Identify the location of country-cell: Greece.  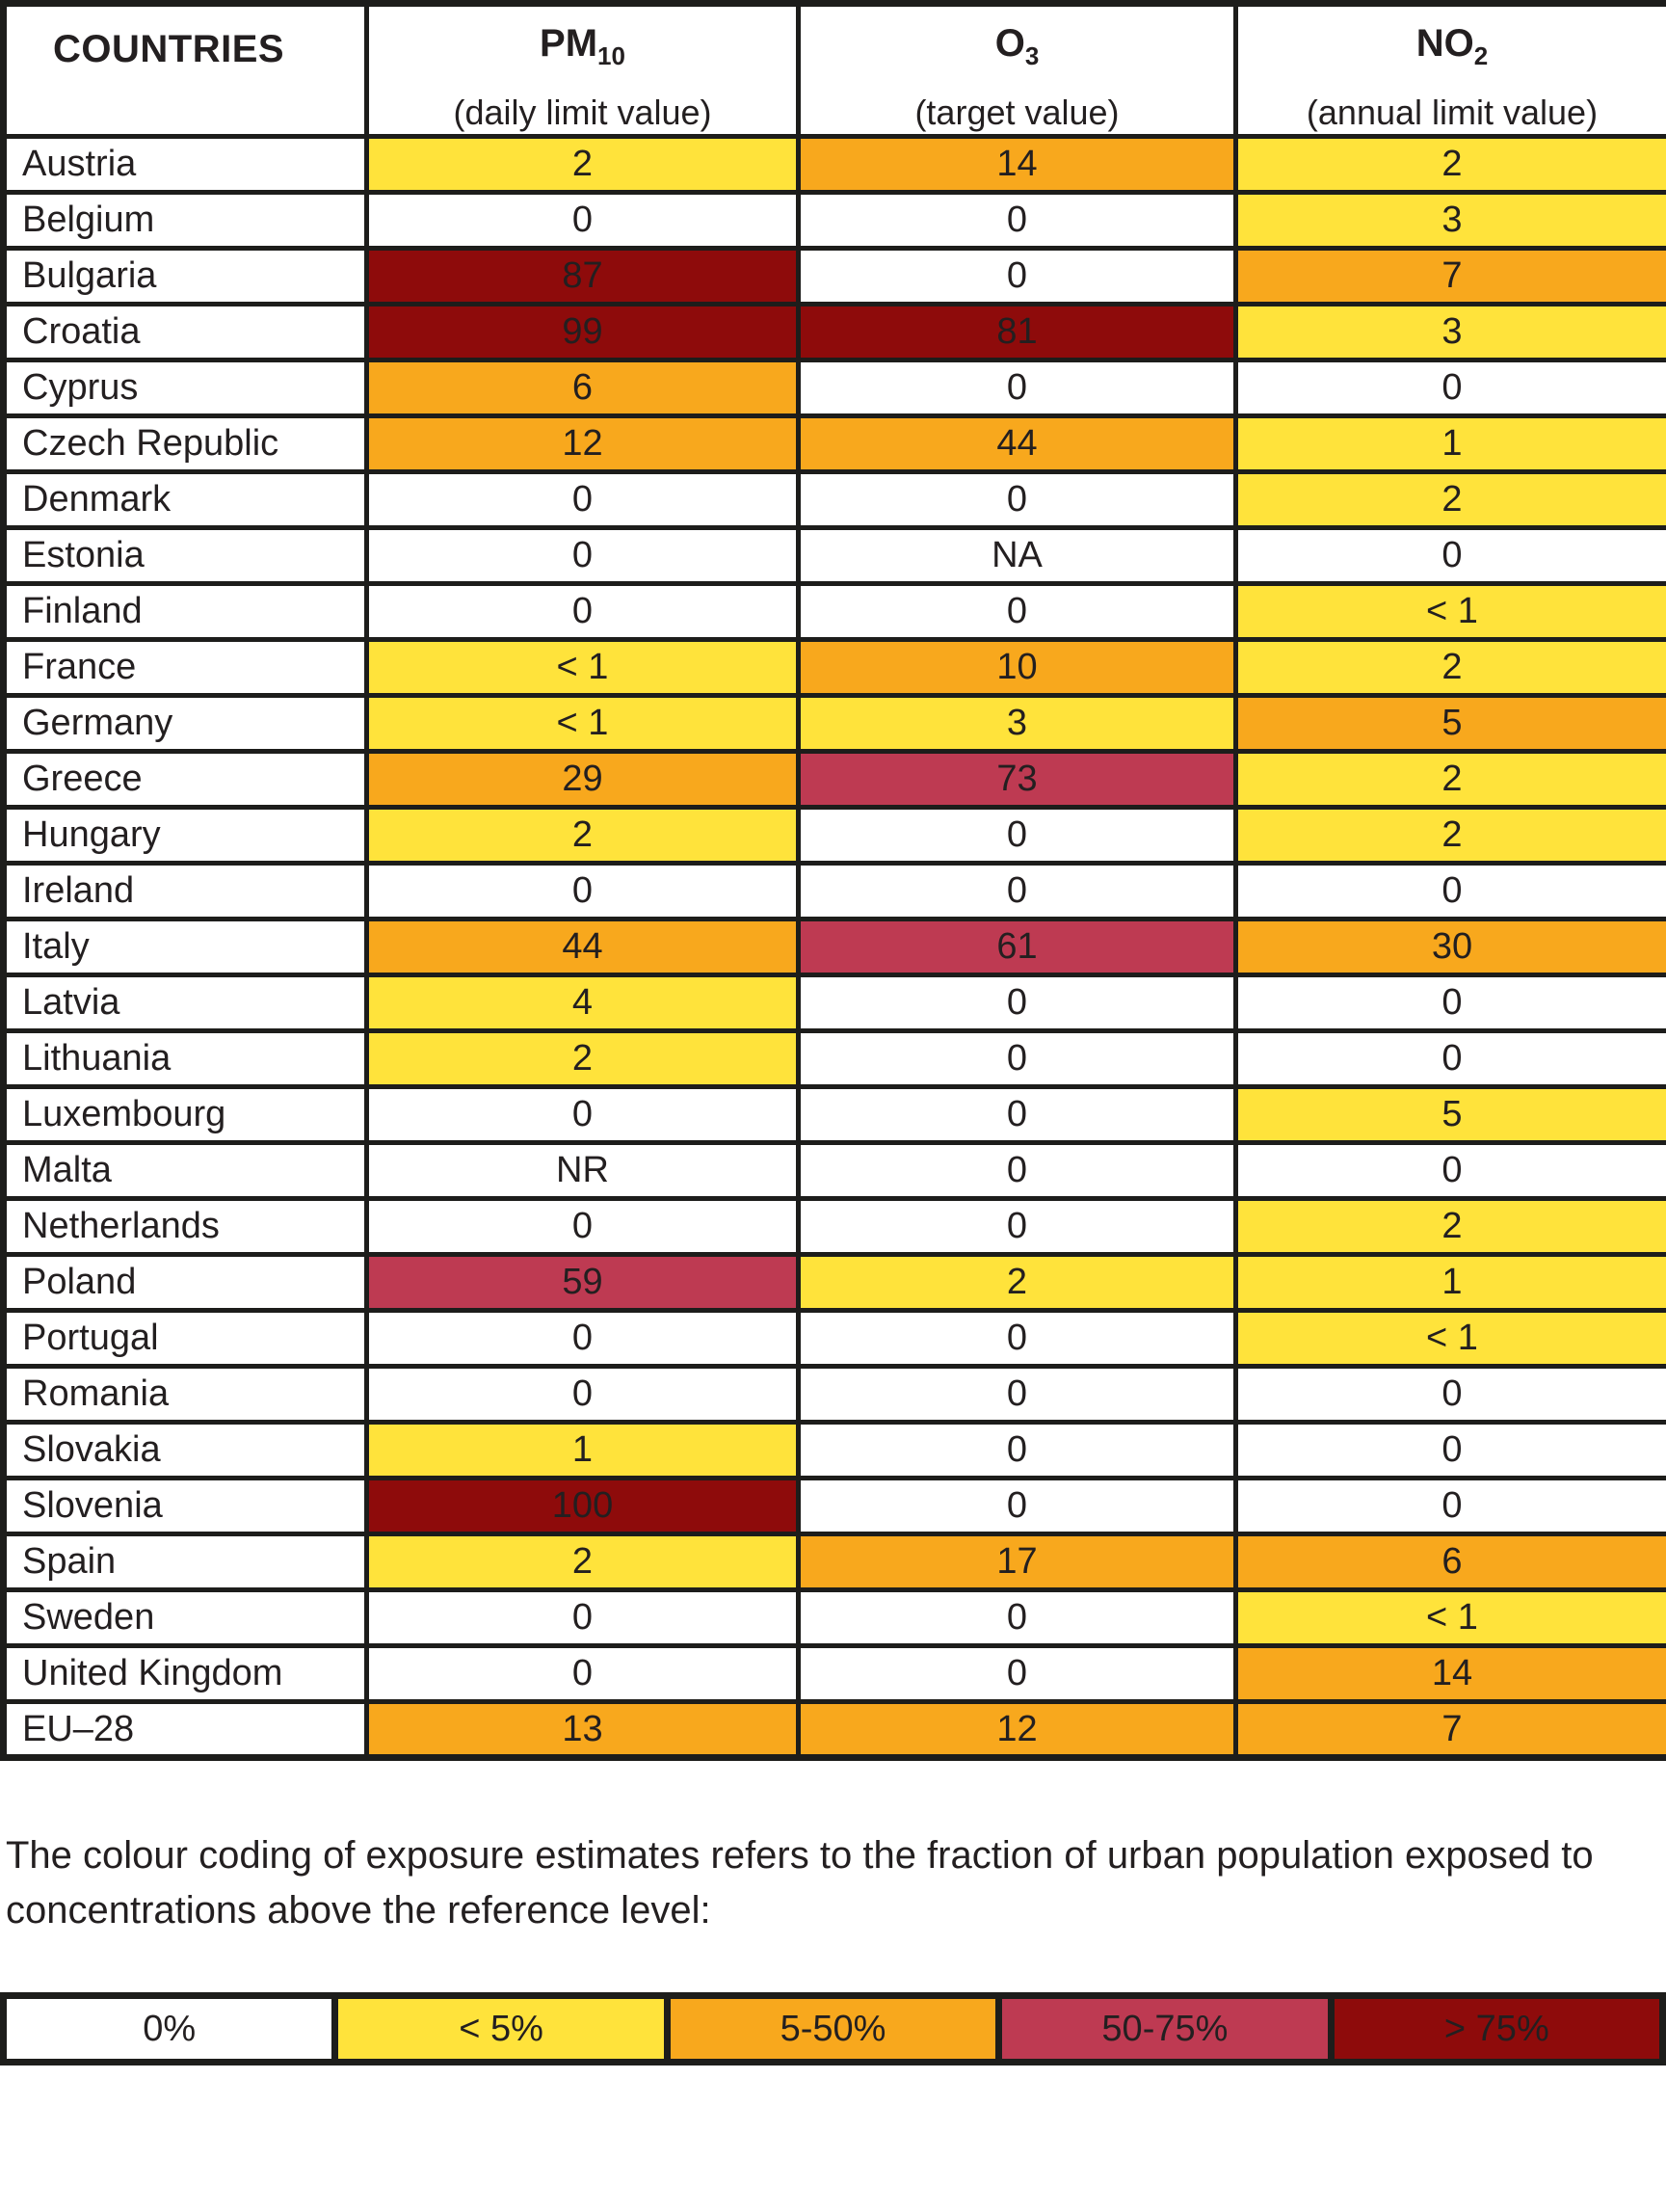
(185, 779).